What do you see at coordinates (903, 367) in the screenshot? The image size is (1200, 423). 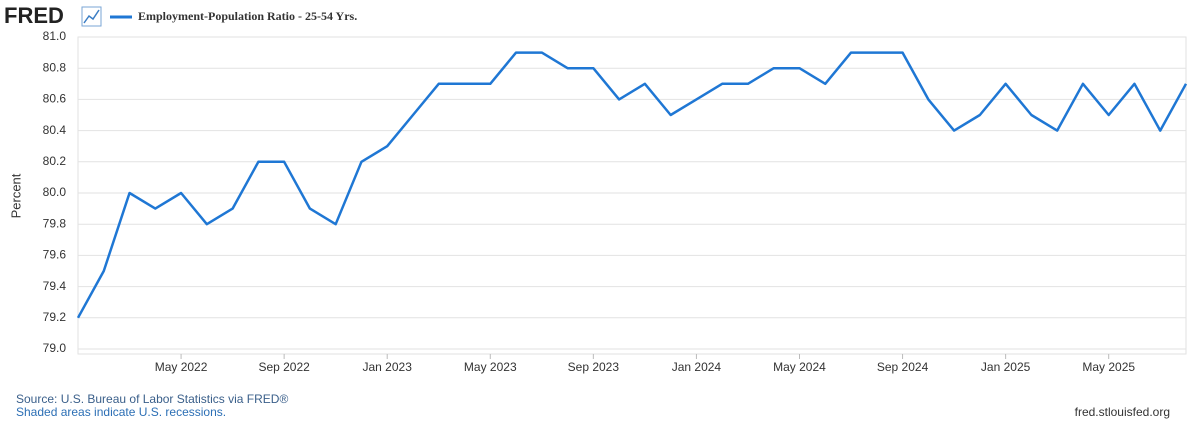 I see `x-tick-label: Sep 2024` at bounding box center [903, 367].